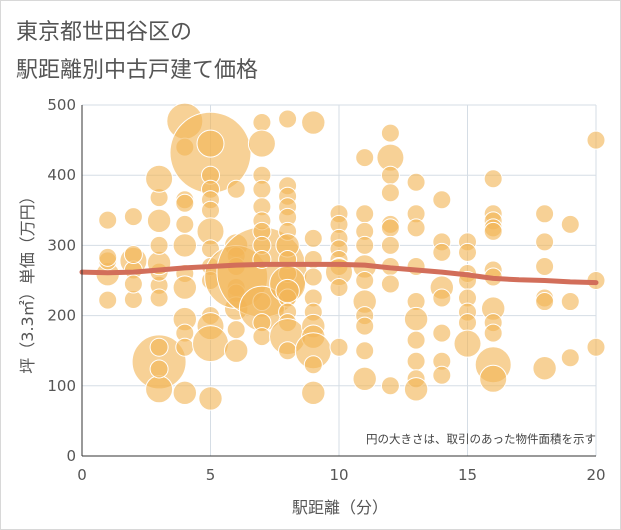 This screenshot has width=621, height=530. Describe the element at coordinates (82, 475) in the screenshot. I see `x-tick-label: 0` at that location.